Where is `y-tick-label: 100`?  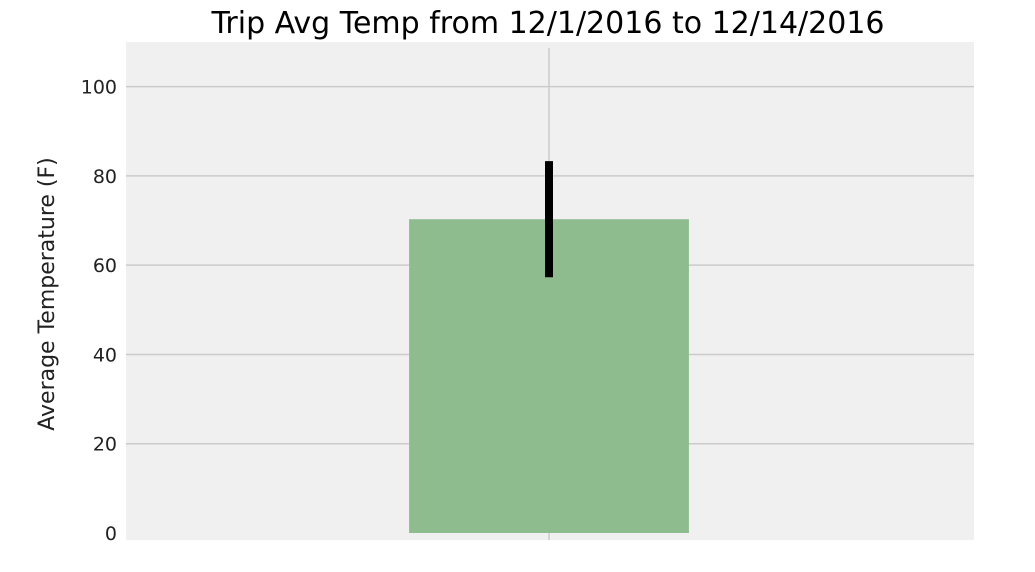 y-tick-label: 100 is located at coordinates (99, 88).